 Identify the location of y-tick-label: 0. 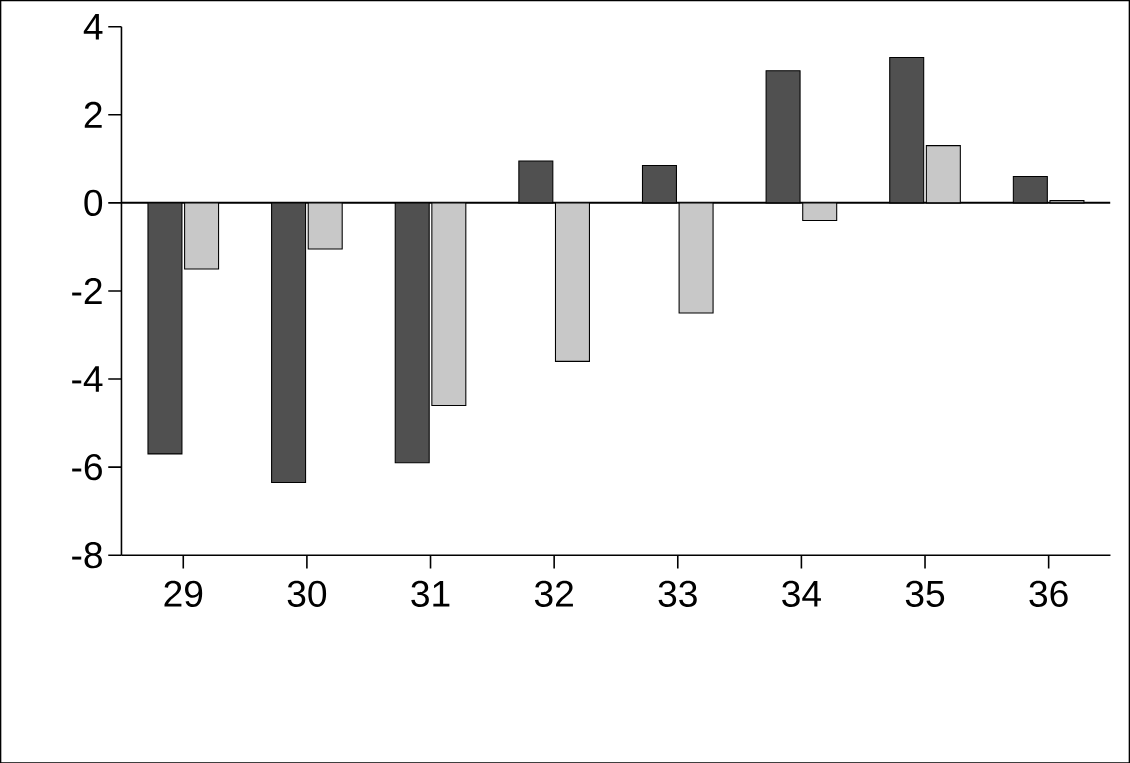
(93, 202).